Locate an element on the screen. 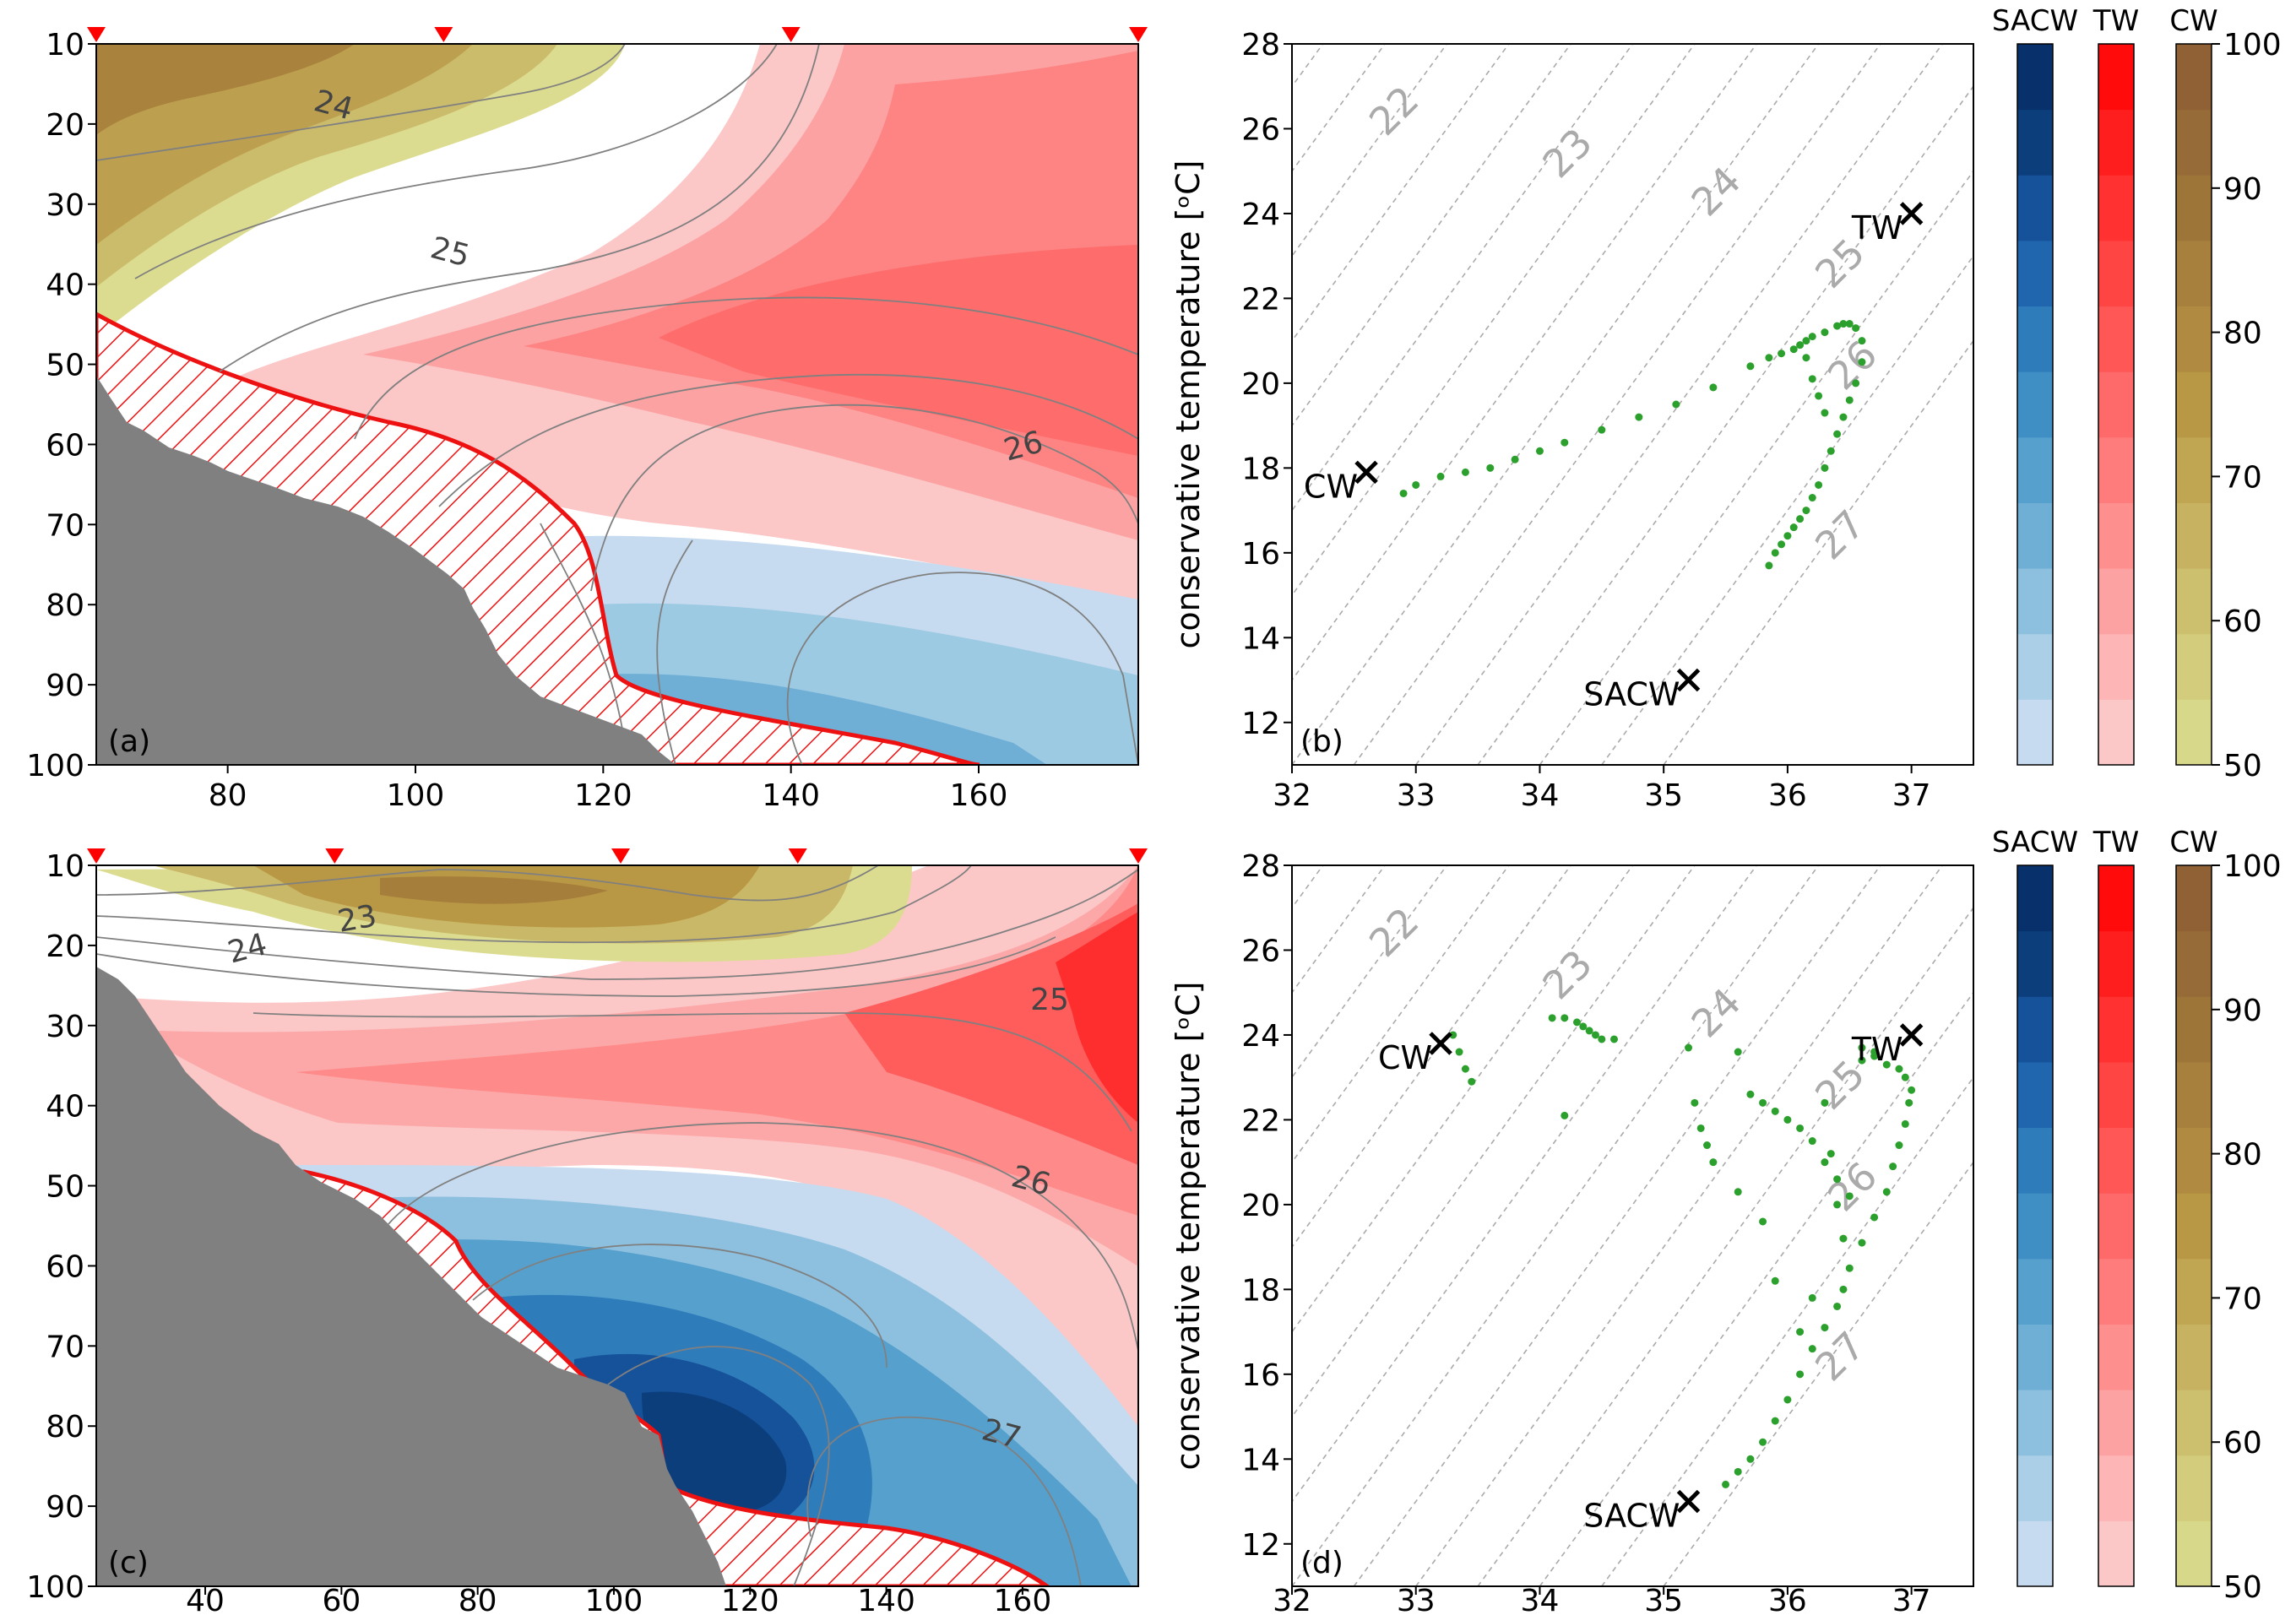  y-tick-label: 16 is located at coordinates (1260, 1375).